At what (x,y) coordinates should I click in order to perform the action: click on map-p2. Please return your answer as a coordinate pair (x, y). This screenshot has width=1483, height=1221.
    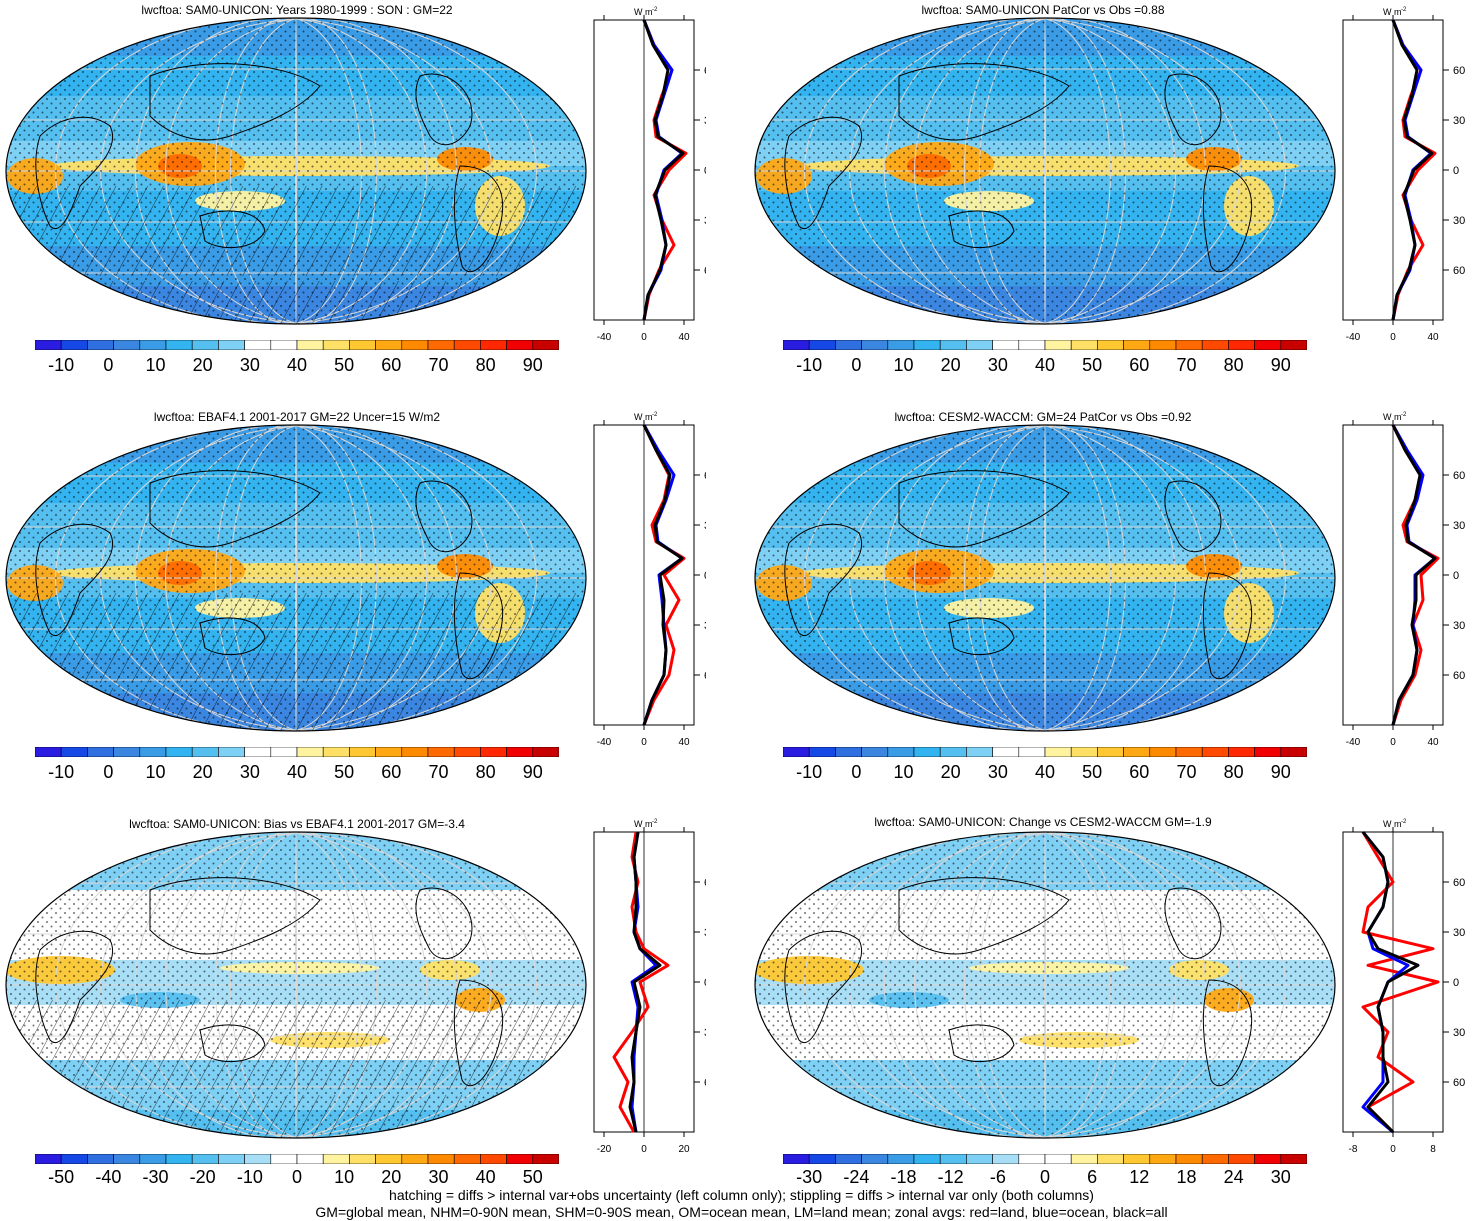
    Looking at the image, I should click on (1045, 171).